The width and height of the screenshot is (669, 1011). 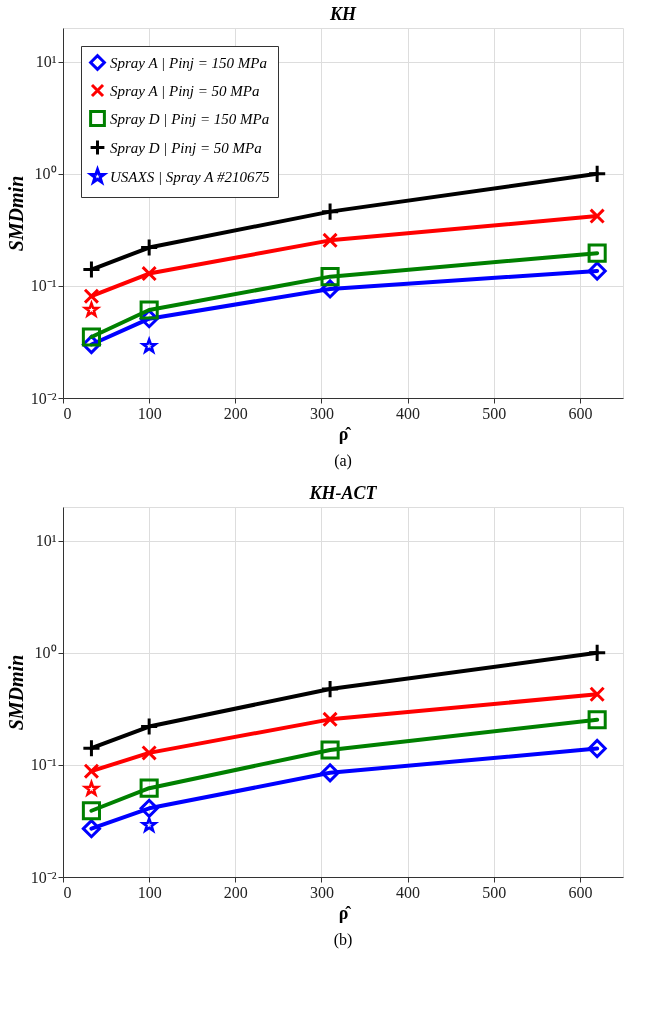 I want to click on legend-label: Spray D | Pinj = 150 MPa, so click(x=190, y=118).